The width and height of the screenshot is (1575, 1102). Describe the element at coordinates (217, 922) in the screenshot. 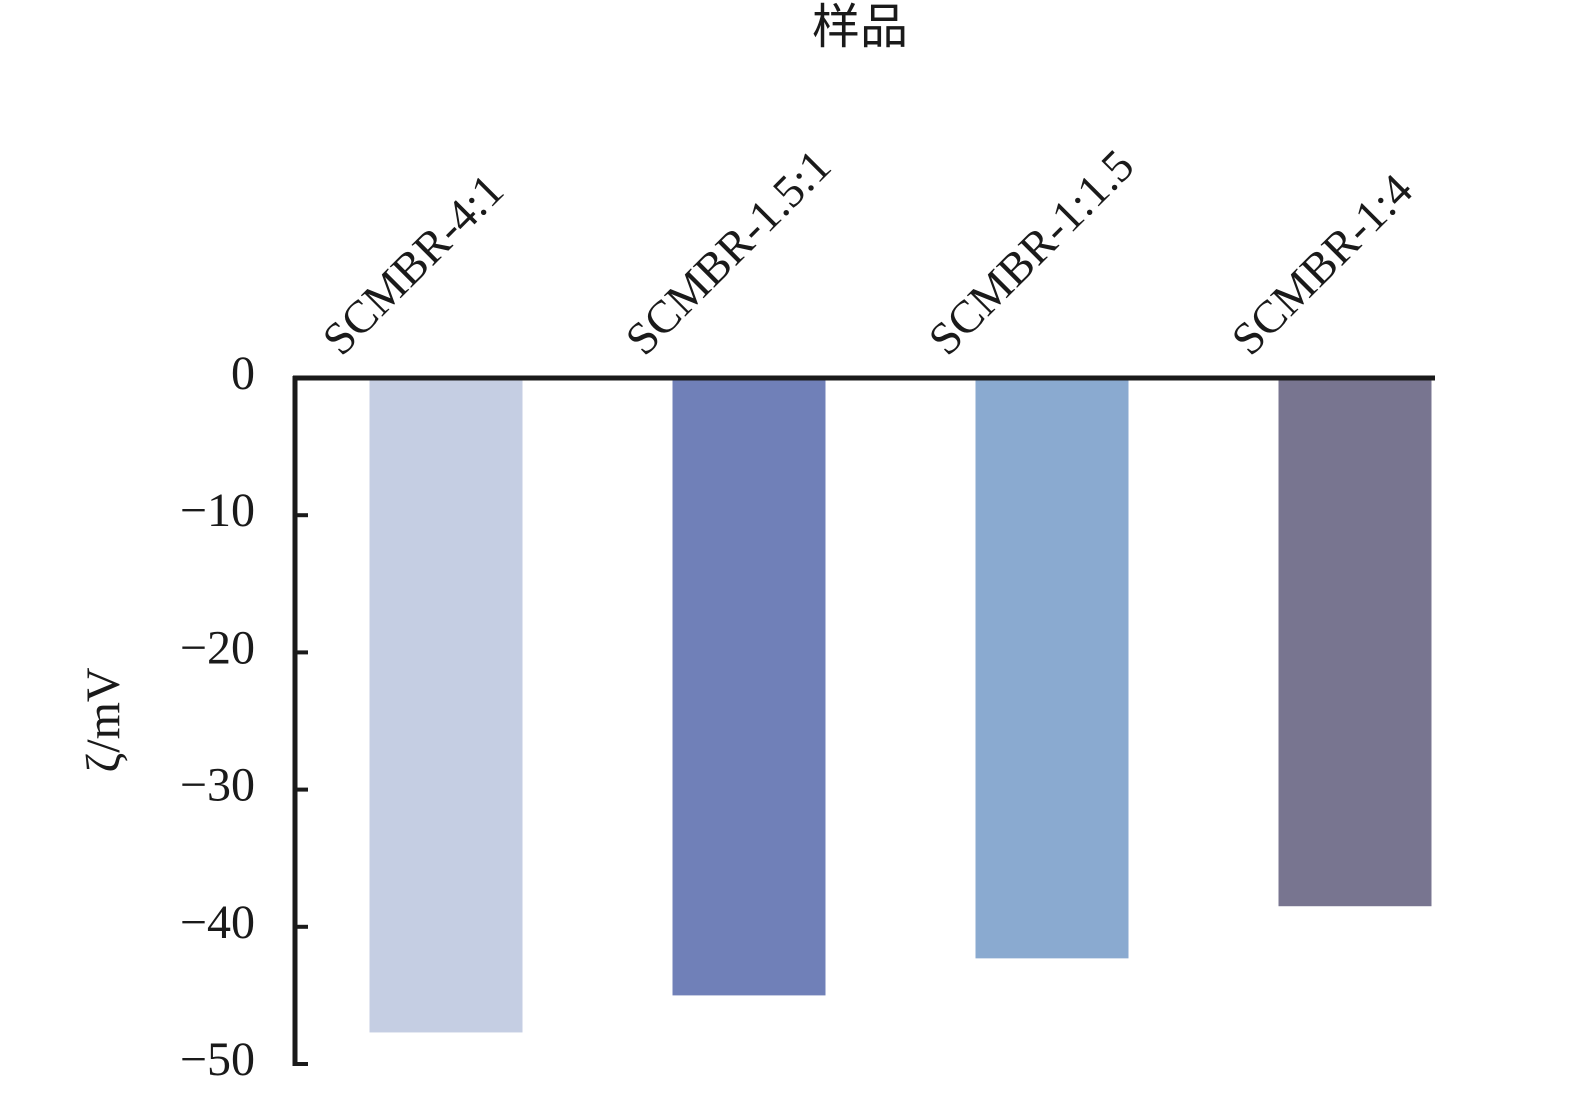

I see `y-tick-label: −40` at that location.